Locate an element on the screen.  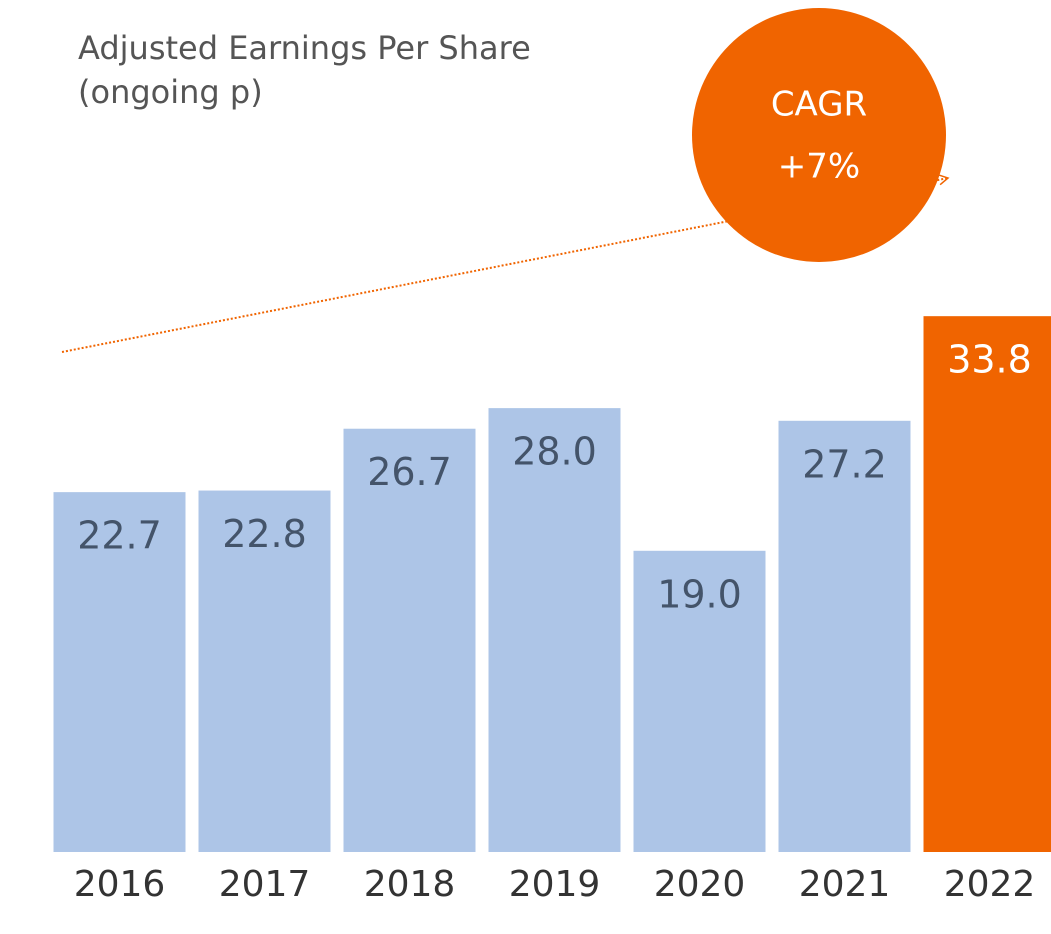
x-tick-label: 2020 is located at coordinates (700, 884).